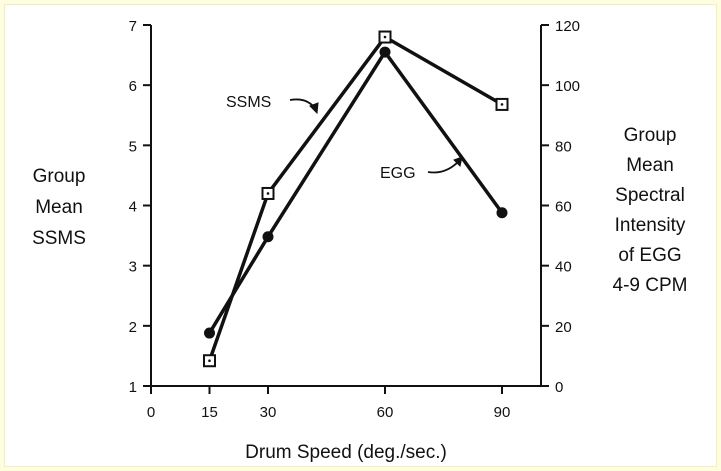 The width and height of the screenshot is (721, 471). Describe the element at coordinates (59, 238) in the screenshot. I see `left-y-axis-title-line: SSMS` at that location.